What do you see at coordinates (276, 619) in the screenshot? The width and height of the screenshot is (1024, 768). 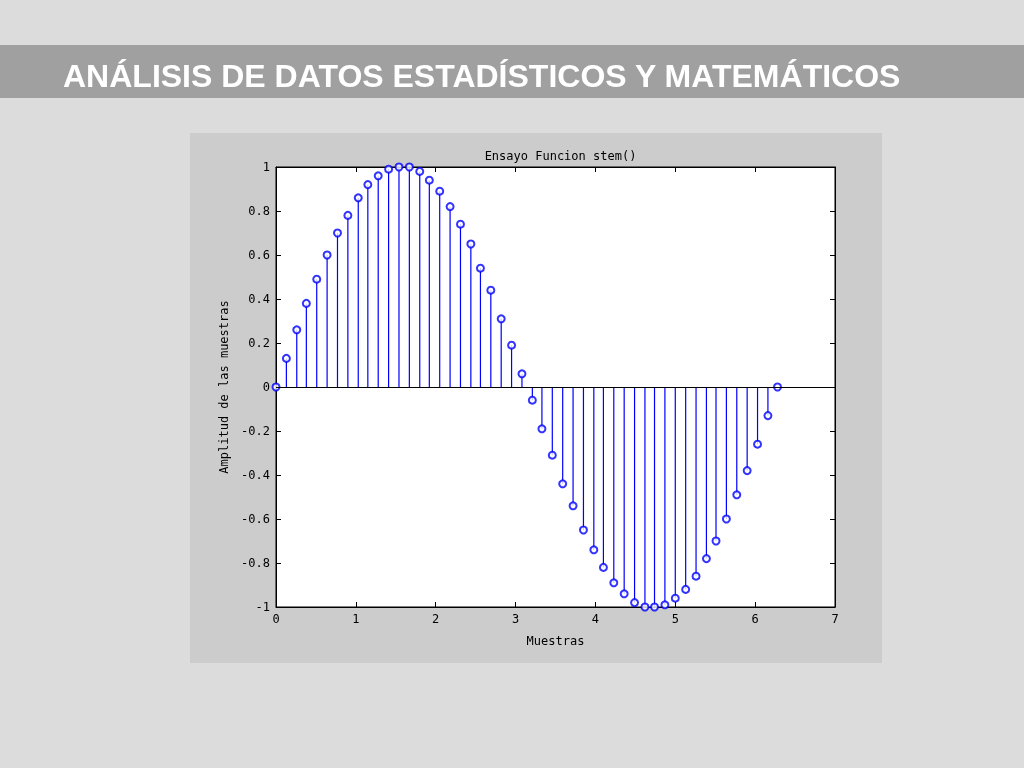 I see `x-tick-label: 0` at bounding box center [276, 619].